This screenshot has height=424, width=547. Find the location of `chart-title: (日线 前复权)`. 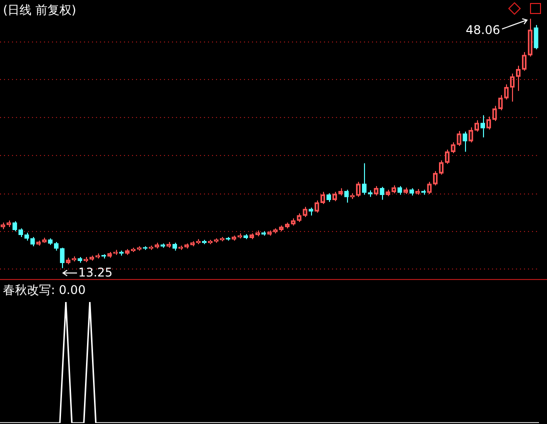

chart-title: (日线 前复权) is located at coordinates (39, 10).